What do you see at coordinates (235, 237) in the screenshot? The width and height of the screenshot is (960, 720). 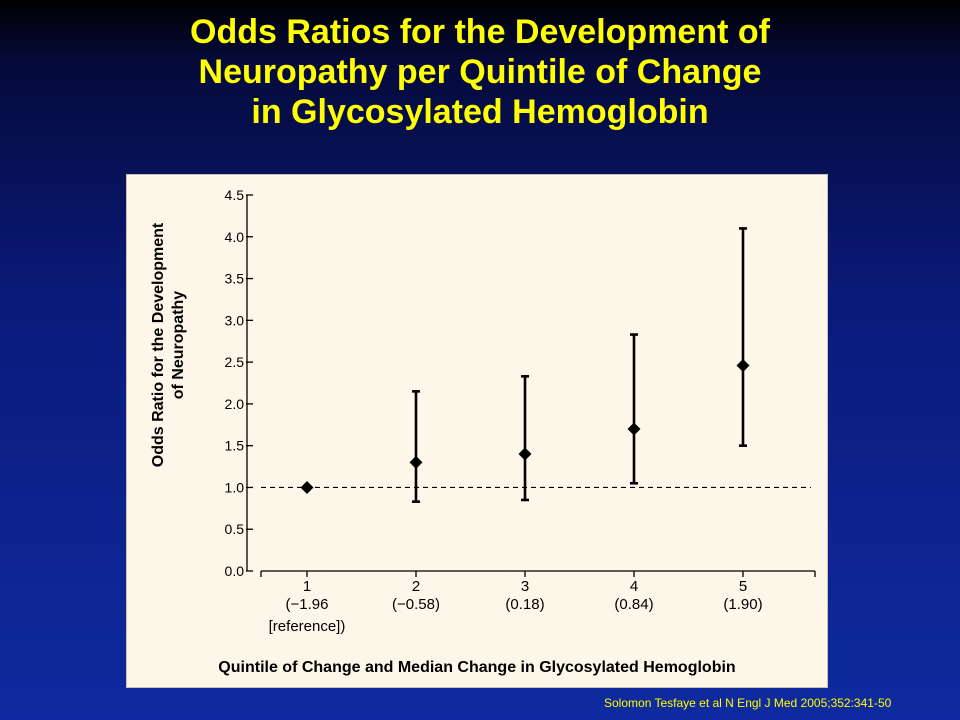 I see `y-tick-label: 4.0` at bounding box center [235, 237].